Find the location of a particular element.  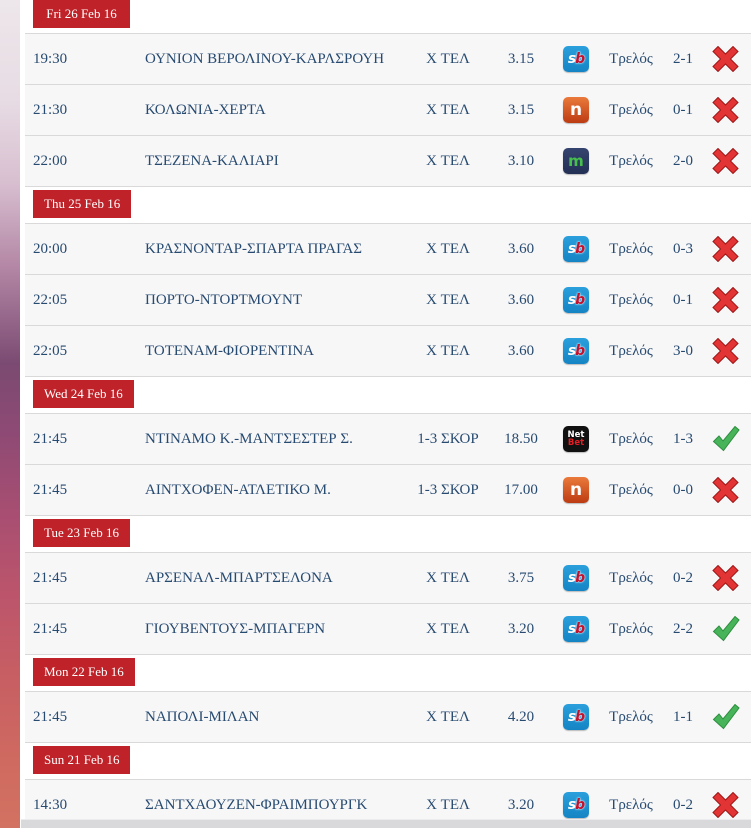

final-score: 1-3 is located at coordinates (683, 438).